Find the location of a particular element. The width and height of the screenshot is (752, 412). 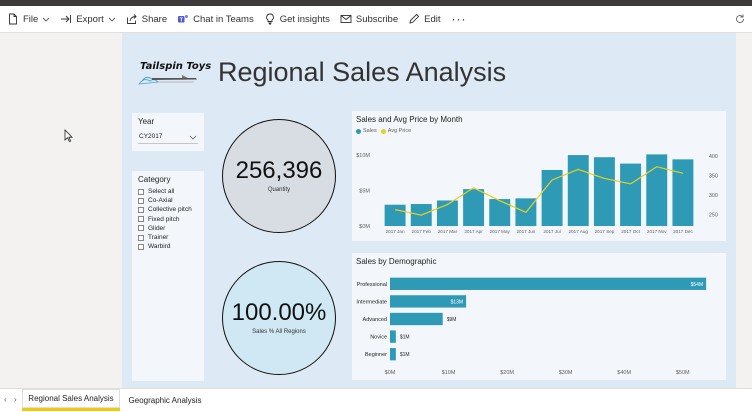

year-dropdown: CY2017 is located at coordinates (168, 137).